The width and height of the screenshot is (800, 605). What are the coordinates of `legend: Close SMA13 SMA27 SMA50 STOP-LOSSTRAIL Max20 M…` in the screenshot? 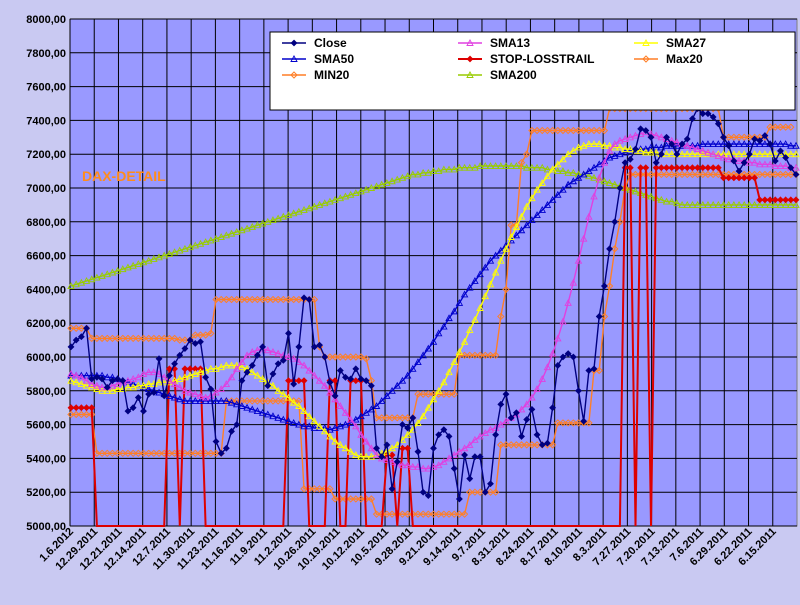 It's located at (532, 71).